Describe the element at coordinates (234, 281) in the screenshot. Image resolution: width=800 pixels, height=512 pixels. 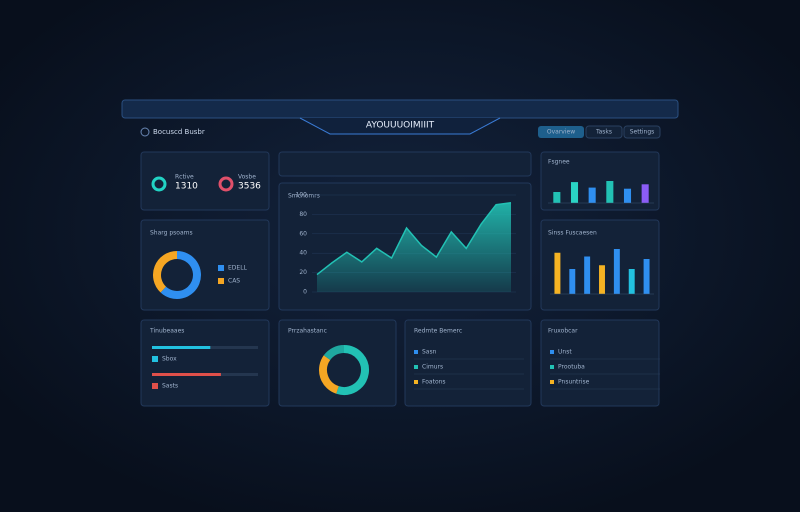
I see `legend: CAS` at that location.